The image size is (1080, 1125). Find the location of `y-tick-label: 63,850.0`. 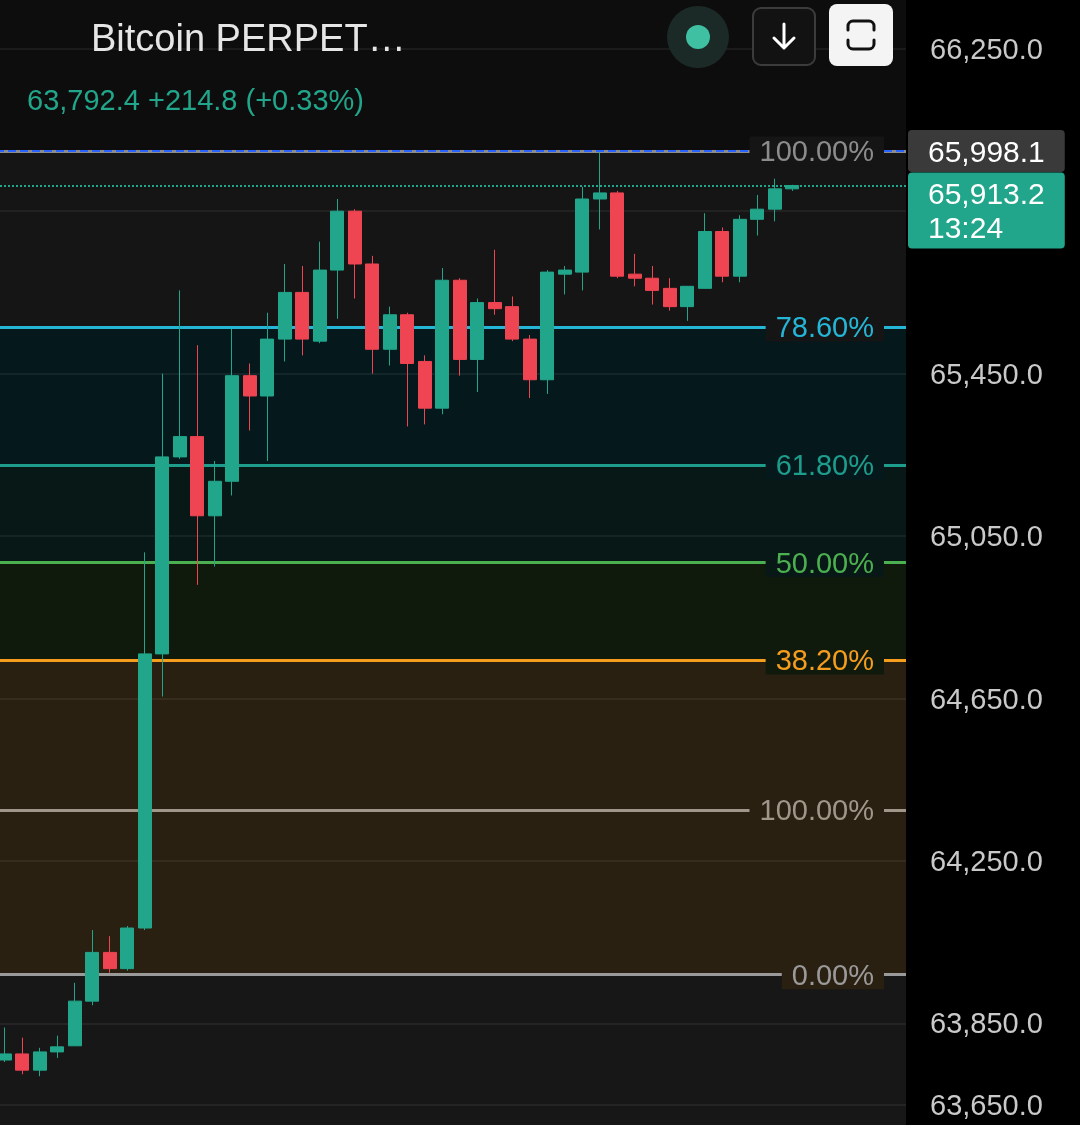

y-tick-label: 63,850.0 is located at coordinates (986, 1023).